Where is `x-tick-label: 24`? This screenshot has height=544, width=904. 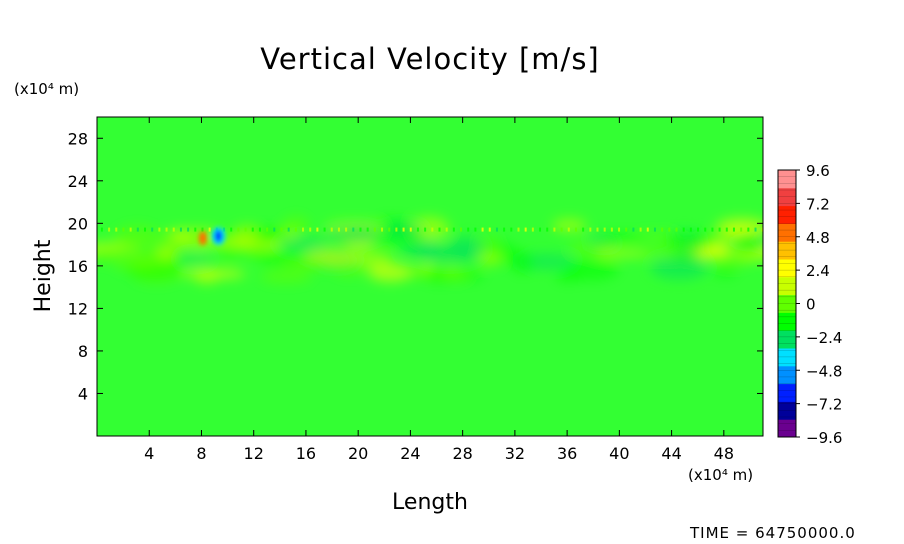 x-tick-label: 24 is located at coordinates (410, 453).